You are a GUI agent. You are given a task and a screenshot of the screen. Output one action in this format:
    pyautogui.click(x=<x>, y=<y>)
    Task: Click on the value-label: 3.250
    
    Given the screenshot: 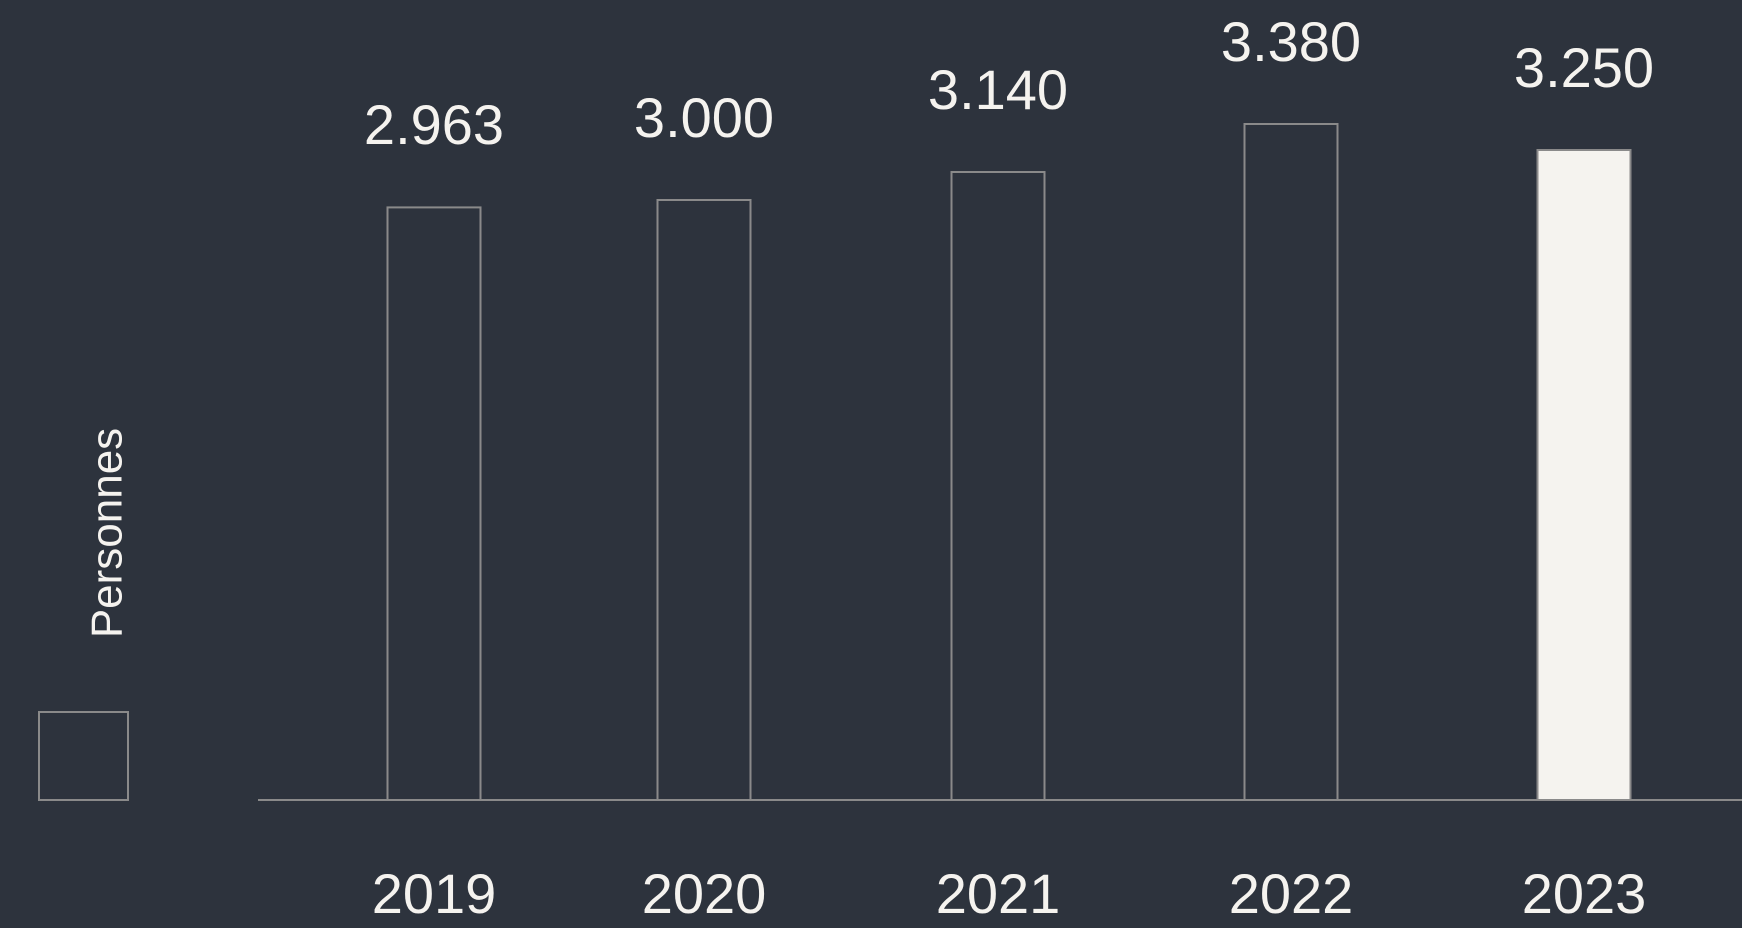 What is the action you would take?
    pyautogui.click(x=1584, y=67)
    